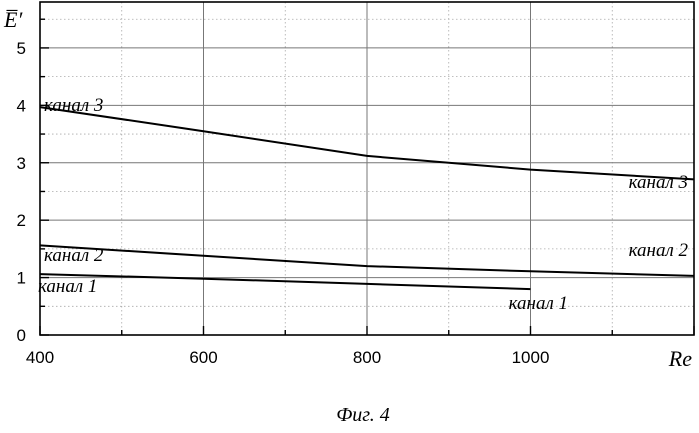 The image size is (699, 433). What do you see at coordinates (21, 105) in the screenshot?
I see `y-tick-label: 4` at bounding box center [21, 105].